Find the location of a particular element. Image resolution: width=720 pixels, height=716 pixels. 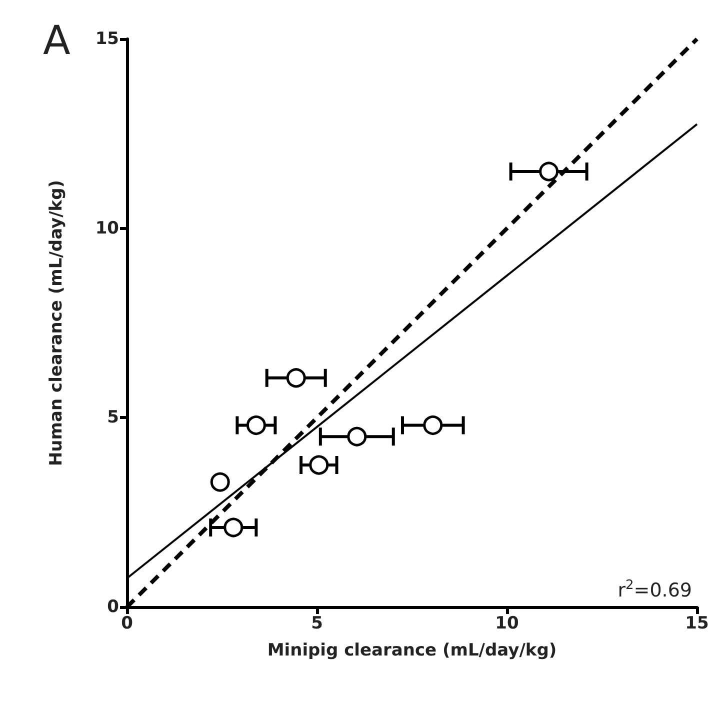

y-tick-label: 15 is located at coordinates (107, 39).